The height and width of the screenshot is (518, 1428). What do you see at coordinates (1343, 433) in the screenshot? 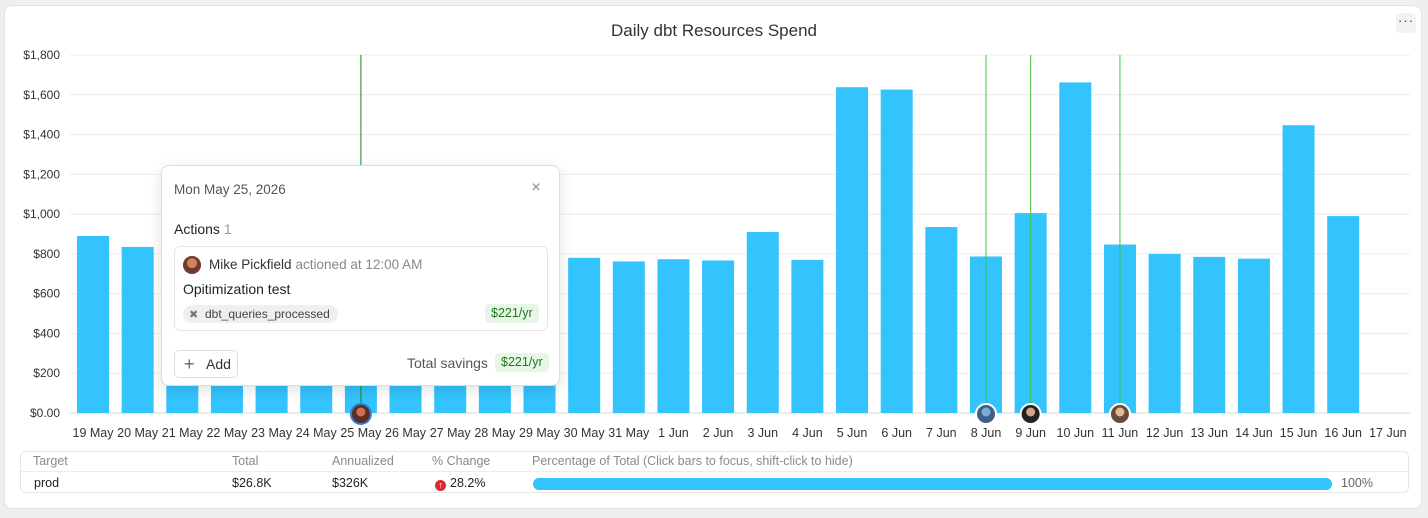
I see `x-tick-label: 16 Jun` at bounding box center [1343, 433].